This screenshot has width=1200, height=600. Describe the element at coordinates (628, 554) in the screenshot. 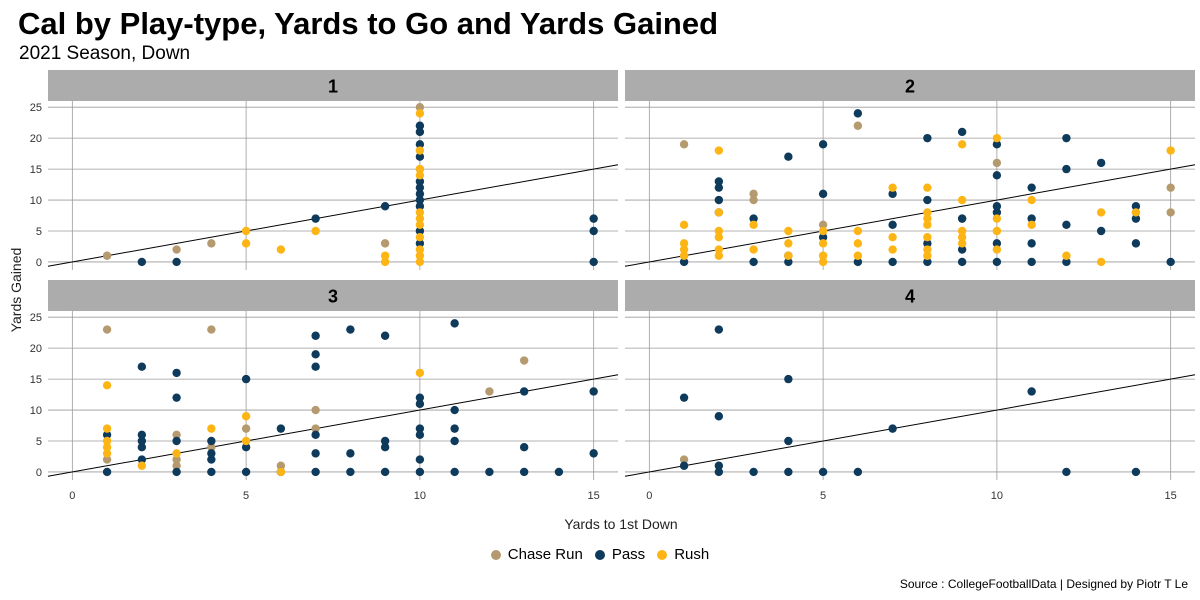

I see `legend-label-pass: Pass` at that location.